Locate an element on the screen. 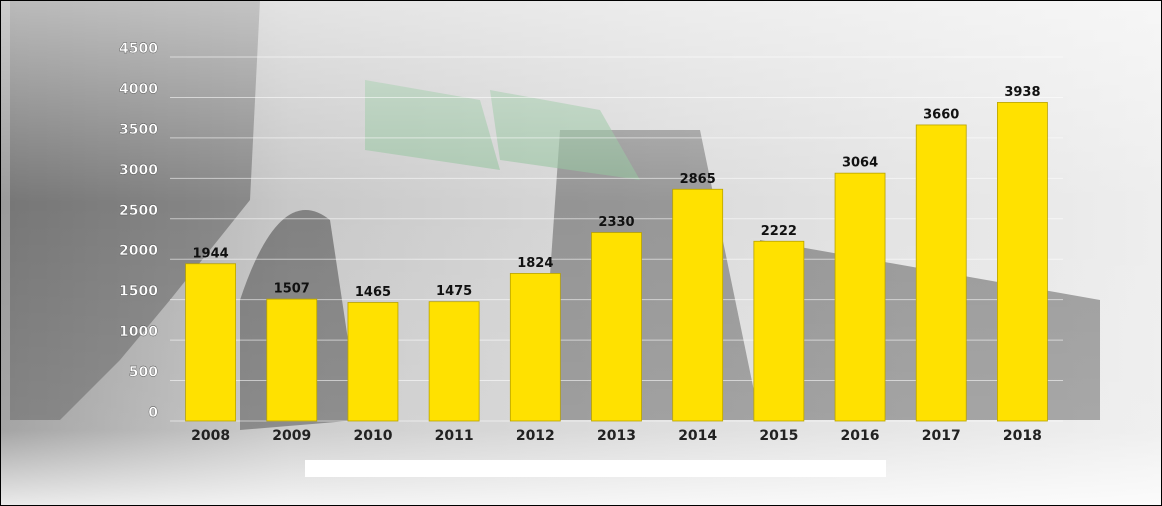  x-tick-label: 2015 is located at coordinates (778, 436).